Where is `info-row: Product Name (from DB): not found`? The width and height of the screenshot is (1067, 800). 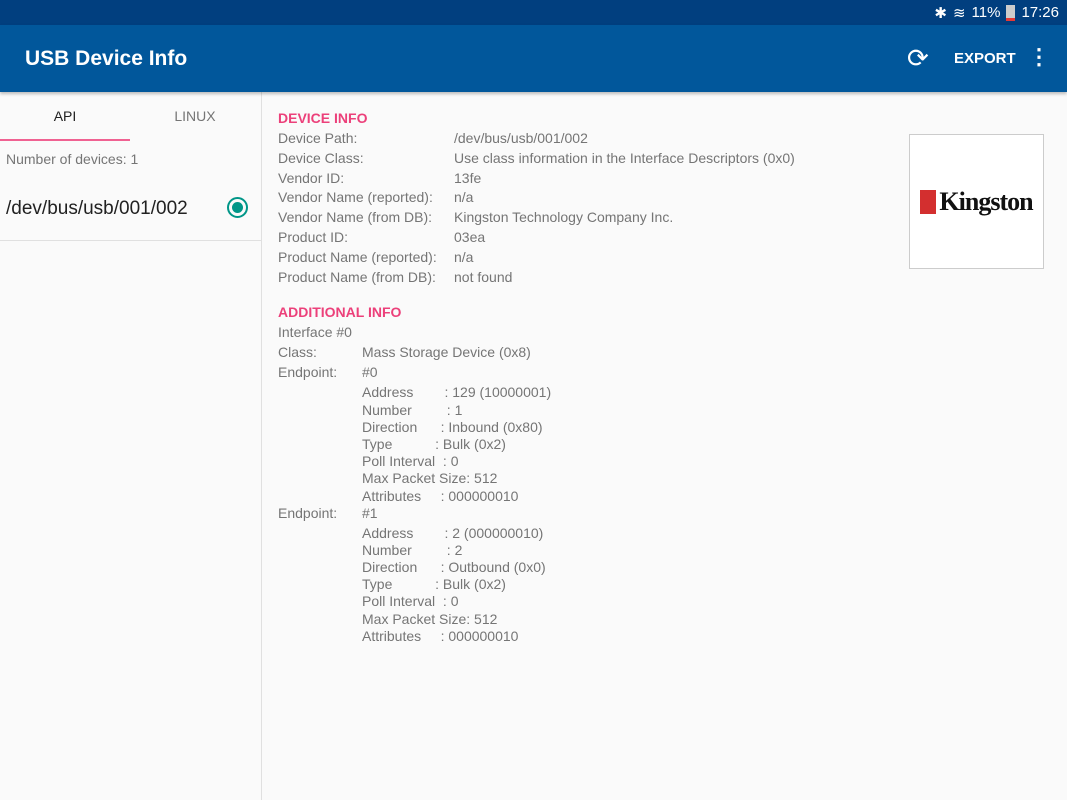
info-row: Product Name (from DB): not found is located at coordinates (536, 279).